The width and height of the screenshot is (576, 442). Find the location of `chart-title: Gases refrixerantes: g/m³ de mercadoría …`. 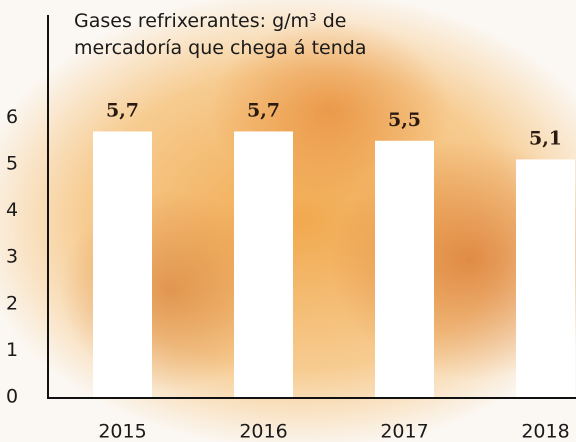

chart-title: Gases refrixerantes: g/m³ de mercadoría … is located at coordinates (220, 34).